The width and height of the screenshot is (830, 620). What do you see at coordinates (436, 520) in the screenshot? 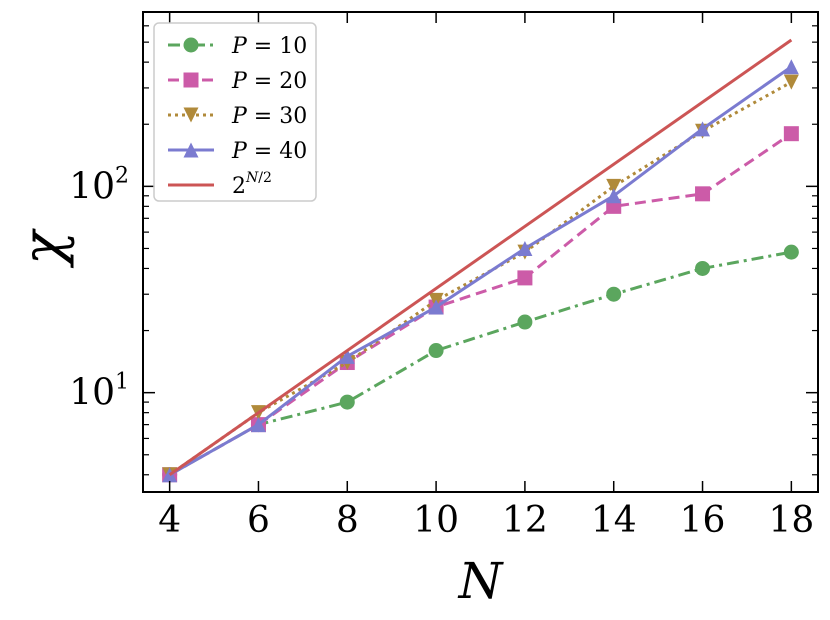
I see `x-tick-label: 10` at bounding box center [436, 520].